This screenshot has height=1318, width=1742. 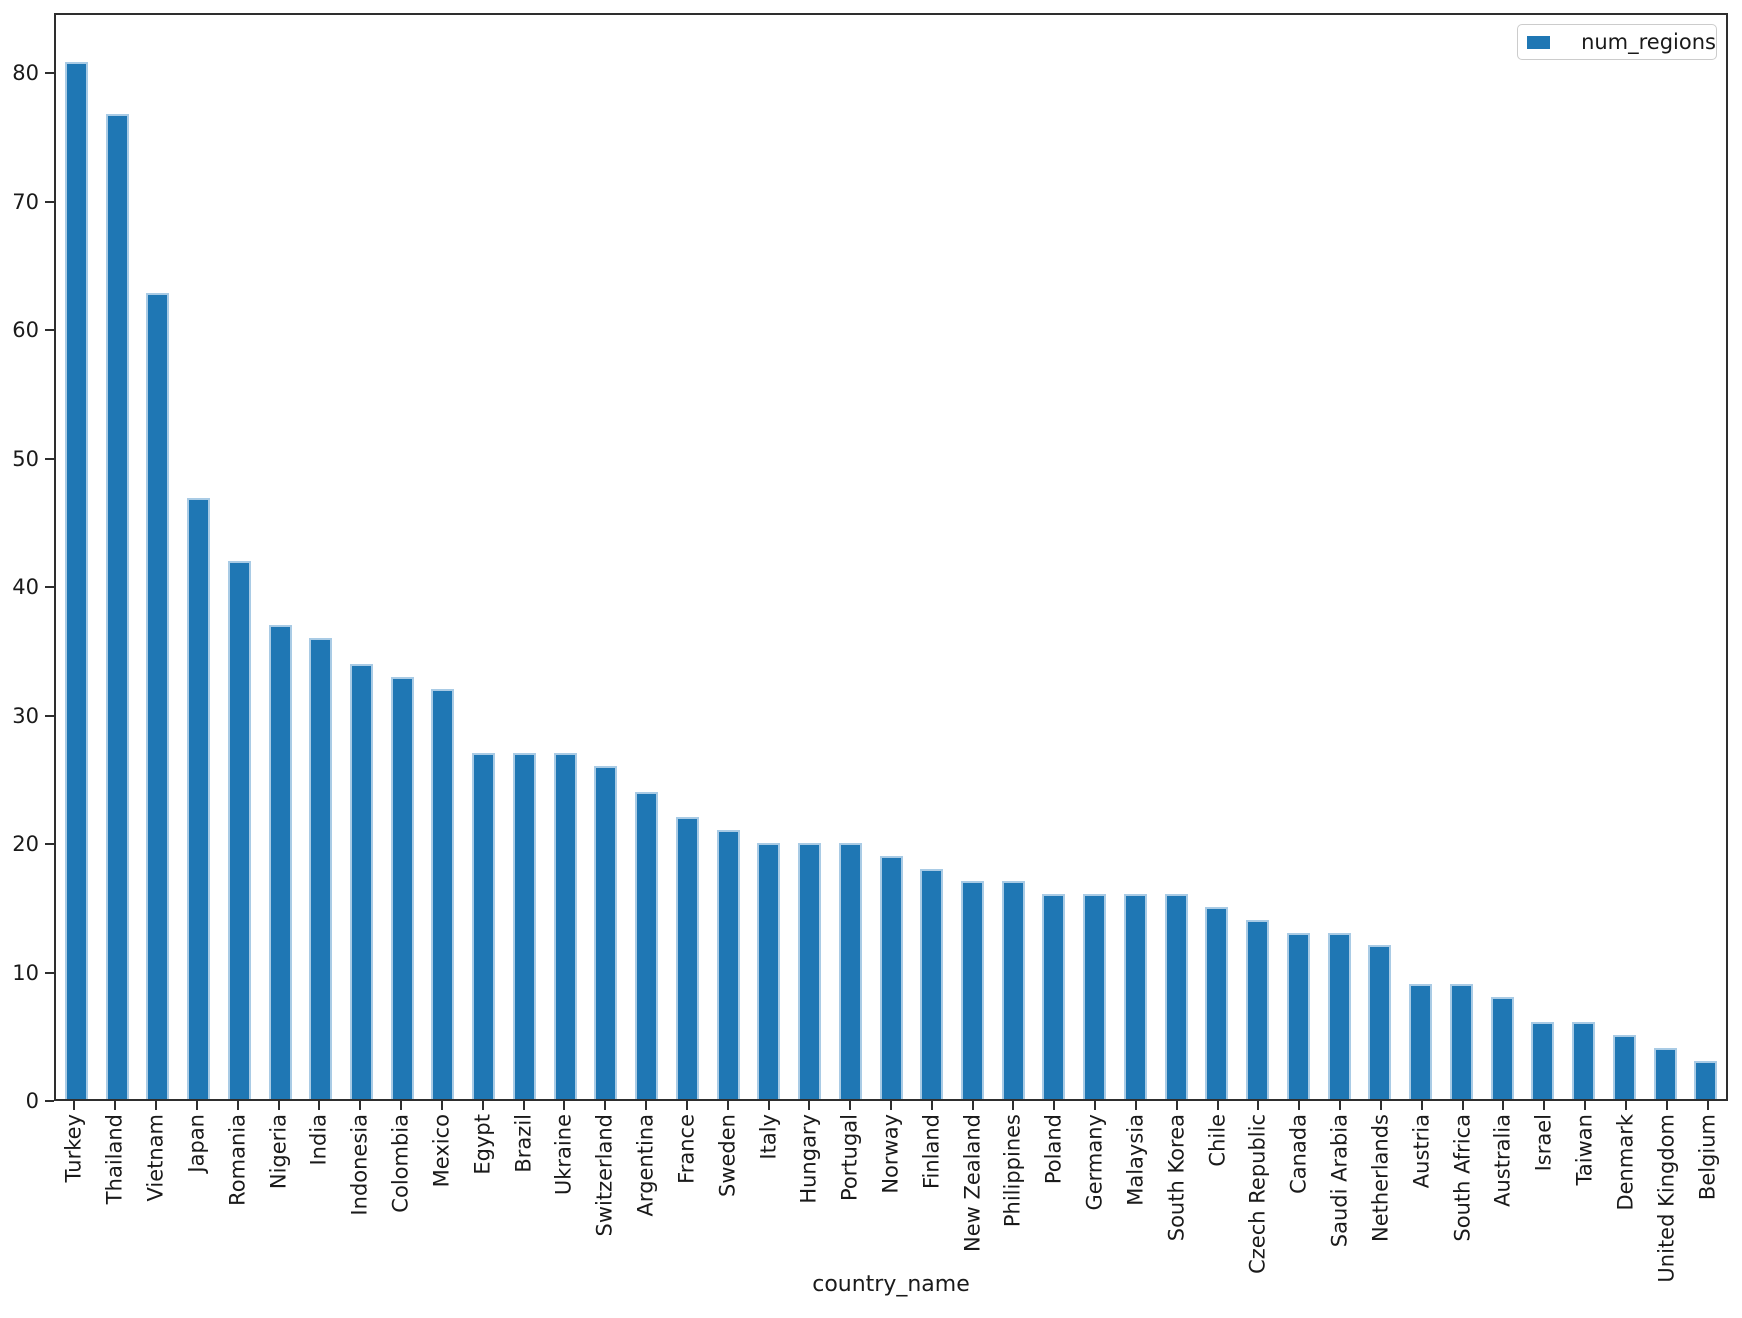 What do you see at coordinates (1053, 1149) in the screenshot?
I see `x-tick-label: Poland` at bounding box center [1053, 1149].